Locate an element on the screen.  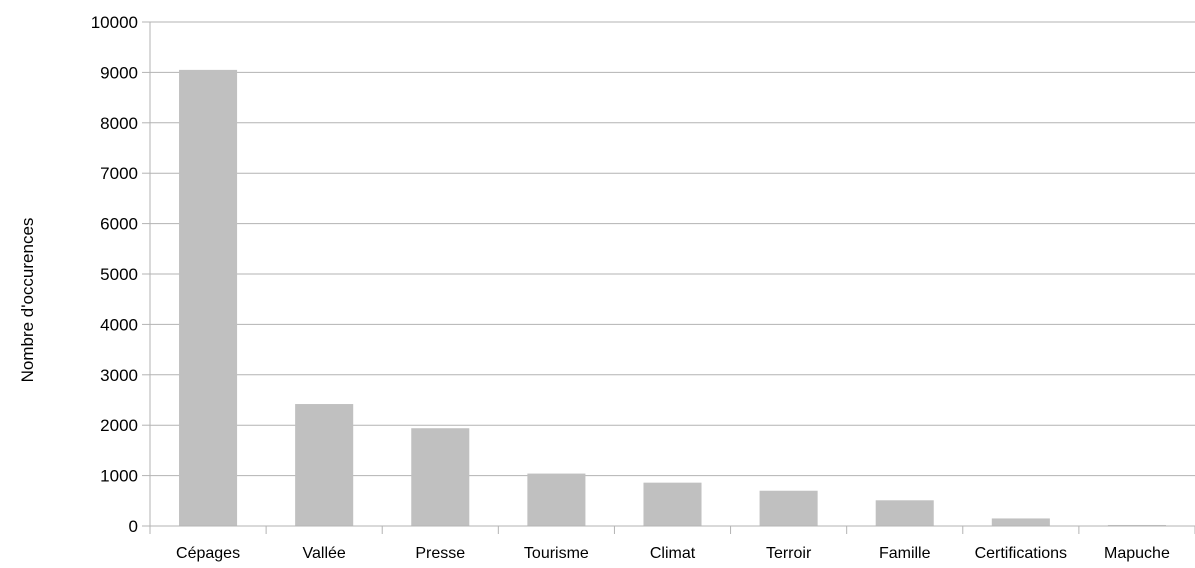
y-tick-label: 4000 is located at coordinates (119, 324).